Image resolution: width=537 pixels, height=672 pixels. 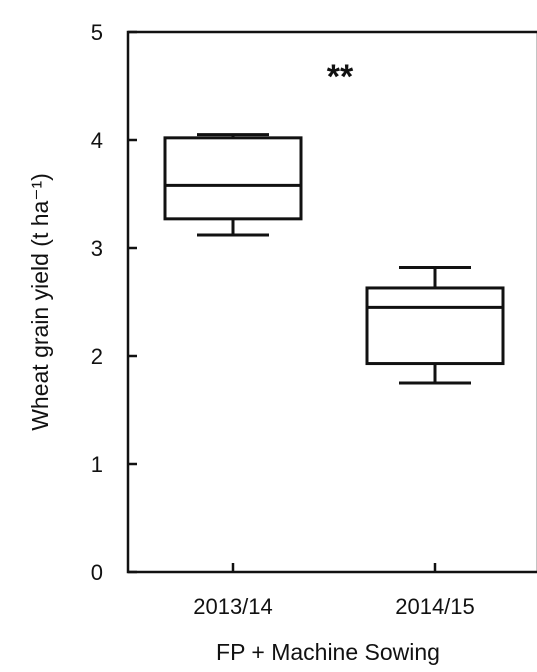 I want to click on y-tick-label: 1, so click(x=97, y=464).